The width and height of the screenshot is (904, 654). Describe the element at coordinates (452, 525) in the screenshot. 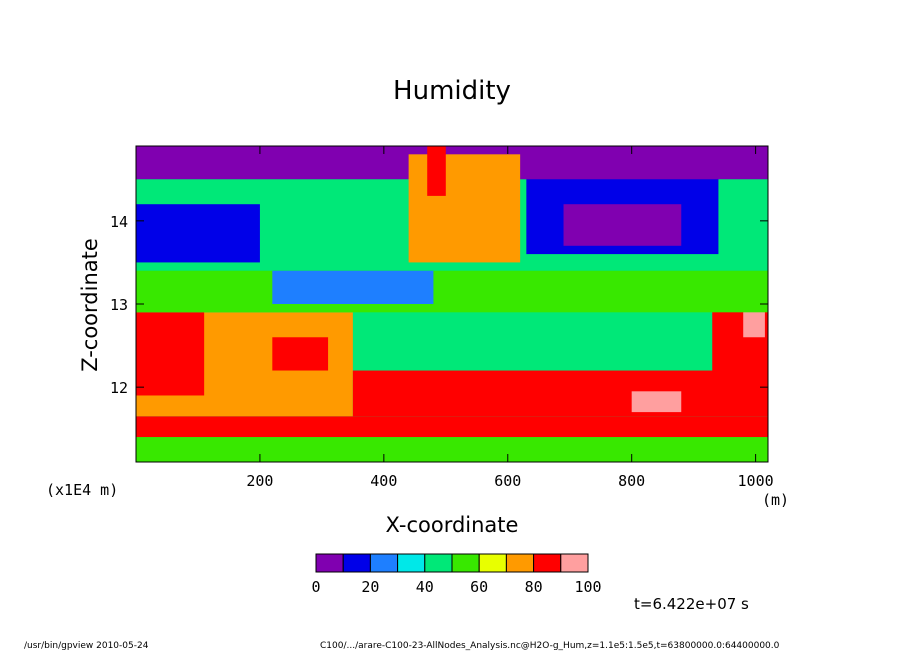

I see `x-axis-label: X-coordinate` at that location.